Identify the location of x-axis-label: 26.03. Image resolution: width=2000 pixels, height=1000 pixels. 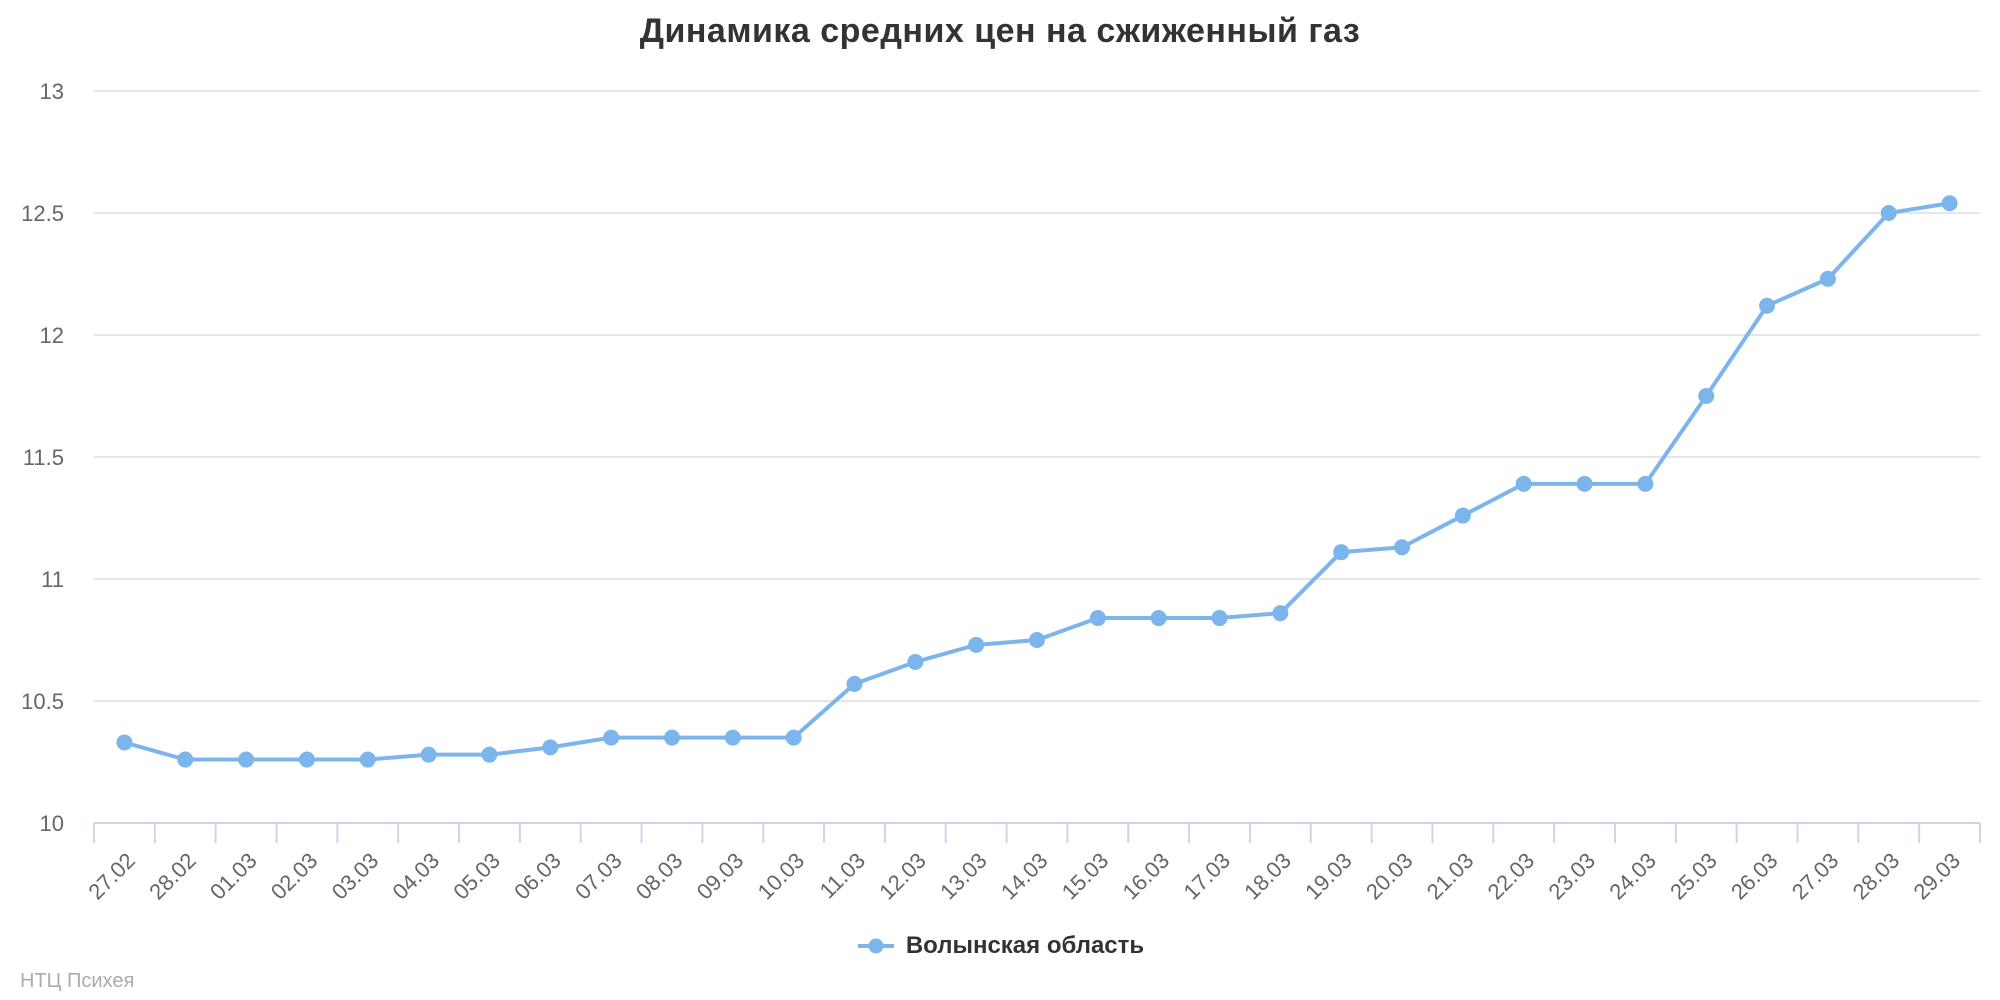
(1754, 876).